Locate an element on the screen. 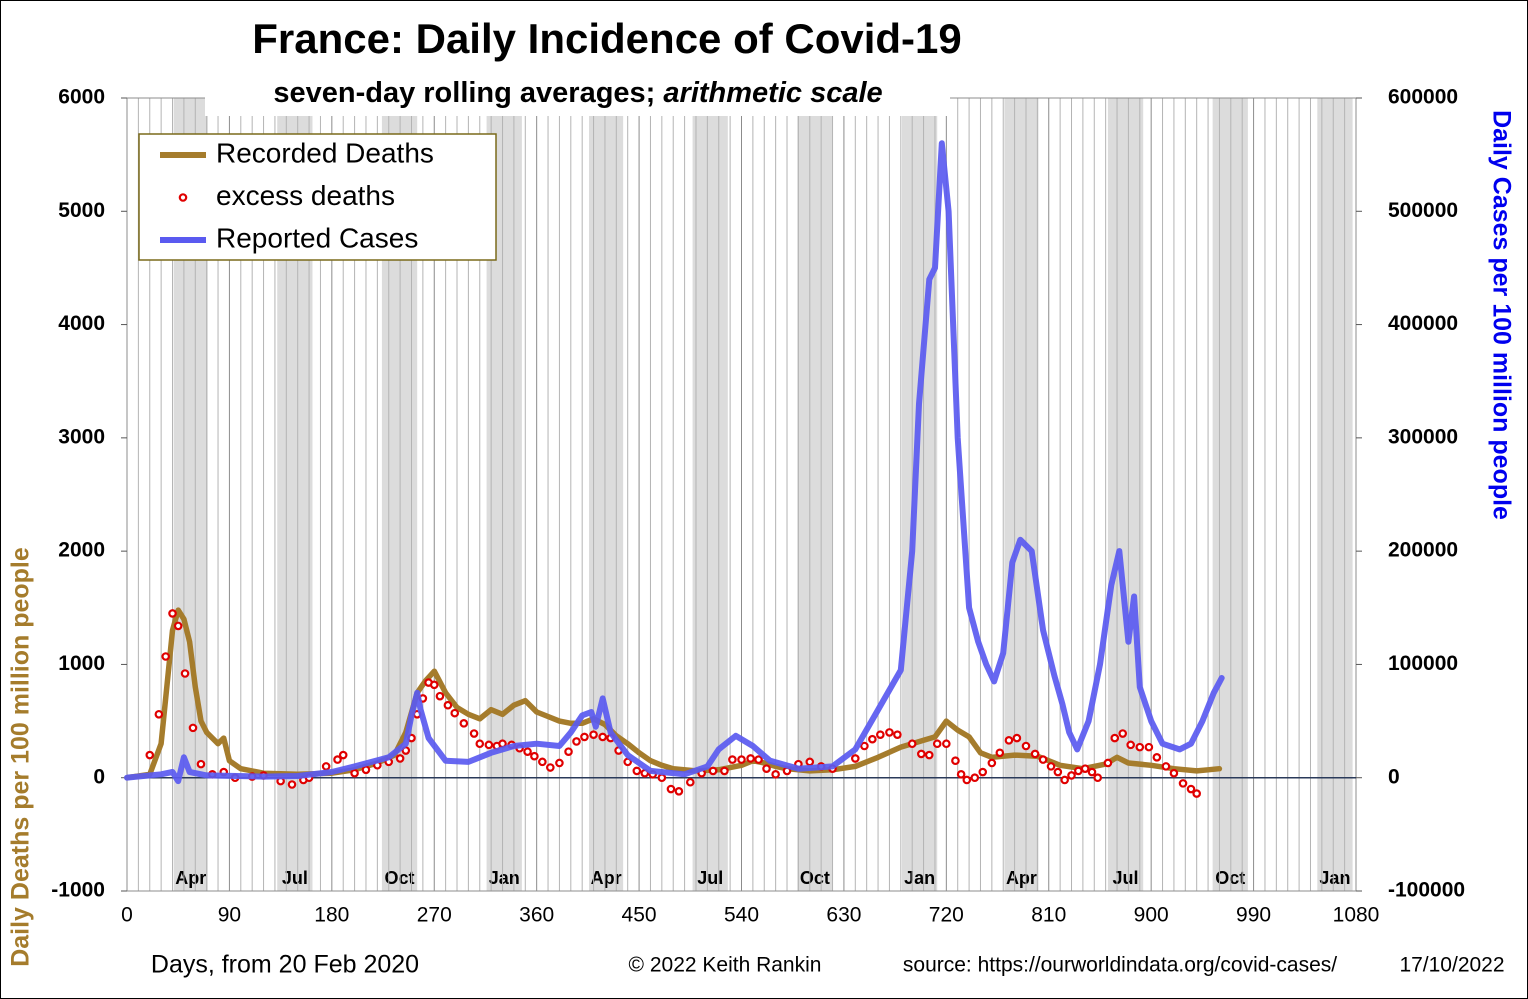  x-tick-label: 450 is located at coordinates (639, 915).